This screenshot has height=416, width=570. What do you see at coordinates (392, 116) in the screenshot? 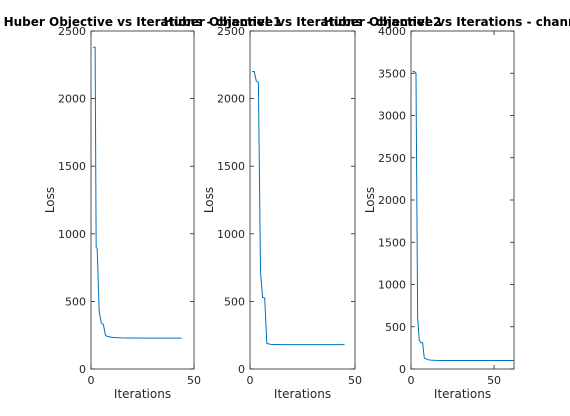
I see `y-tick-label: 3000` at bounding box center [392, 116].